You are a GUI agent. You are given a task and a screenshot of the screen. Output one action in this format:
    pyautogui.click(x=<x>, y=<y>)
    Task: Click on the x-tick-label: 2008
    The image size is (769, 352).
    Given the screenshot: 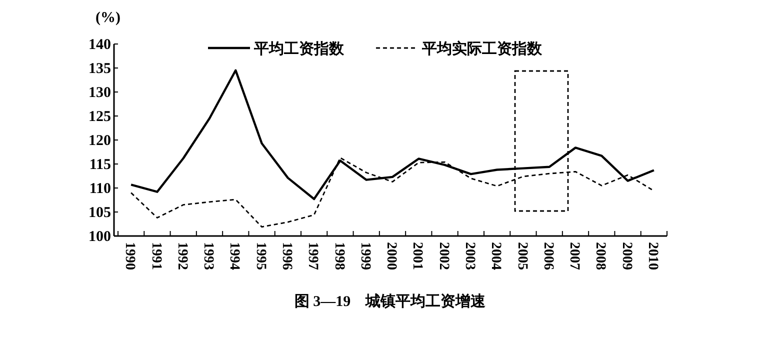 What is the action you would take?
    pyautogui.click(x=600, y=256)
    